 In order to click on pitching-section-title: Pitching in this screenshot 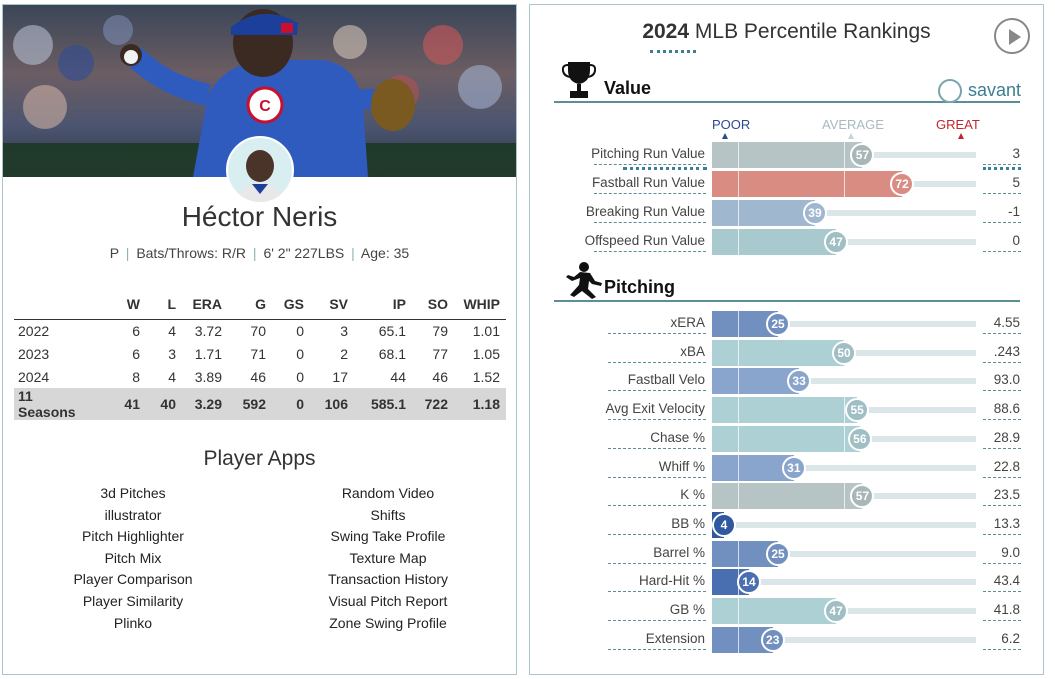, I will do `click(639, 287)`.